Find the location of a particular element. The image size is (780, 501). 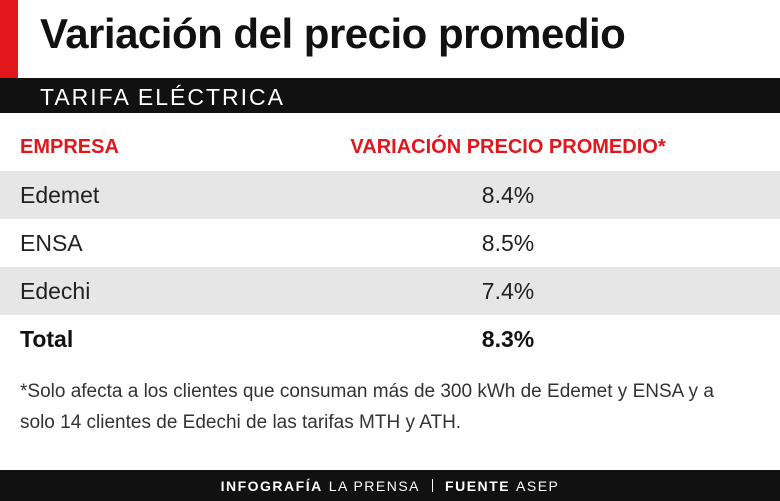

credit-label: FUENTE is located at coordinates (478, 485).